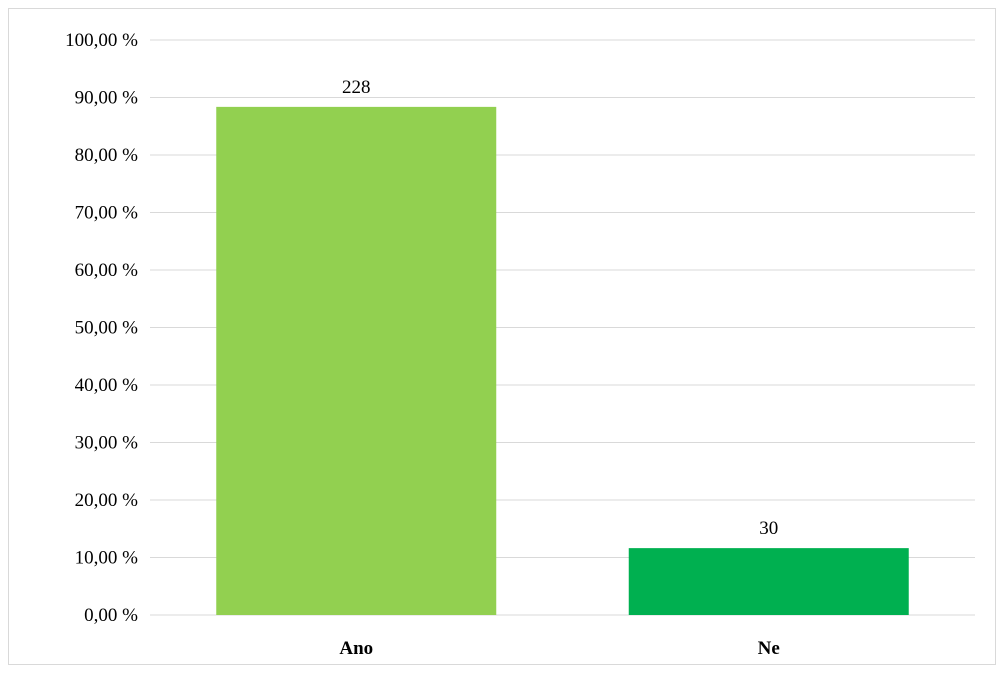 The height and width of the screenshot is (673, 1005). What do you see at coordinates (356, 648) in the screenshot?
I see `category-label-ano: Ano` at bounding box center [356, 648].